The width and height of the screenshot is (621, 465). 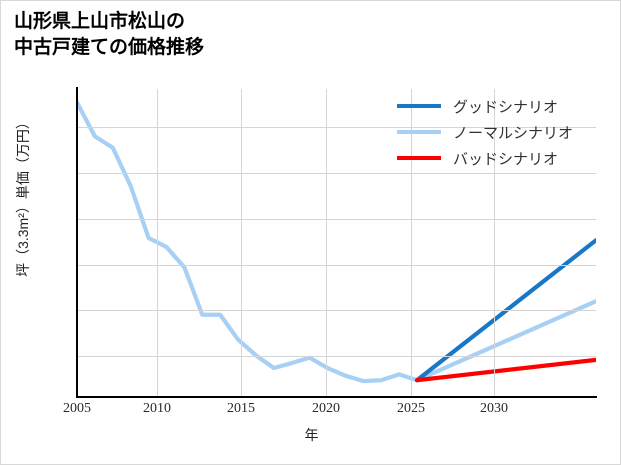 I want to click on series-line-bad, so click(x=505, y=370).